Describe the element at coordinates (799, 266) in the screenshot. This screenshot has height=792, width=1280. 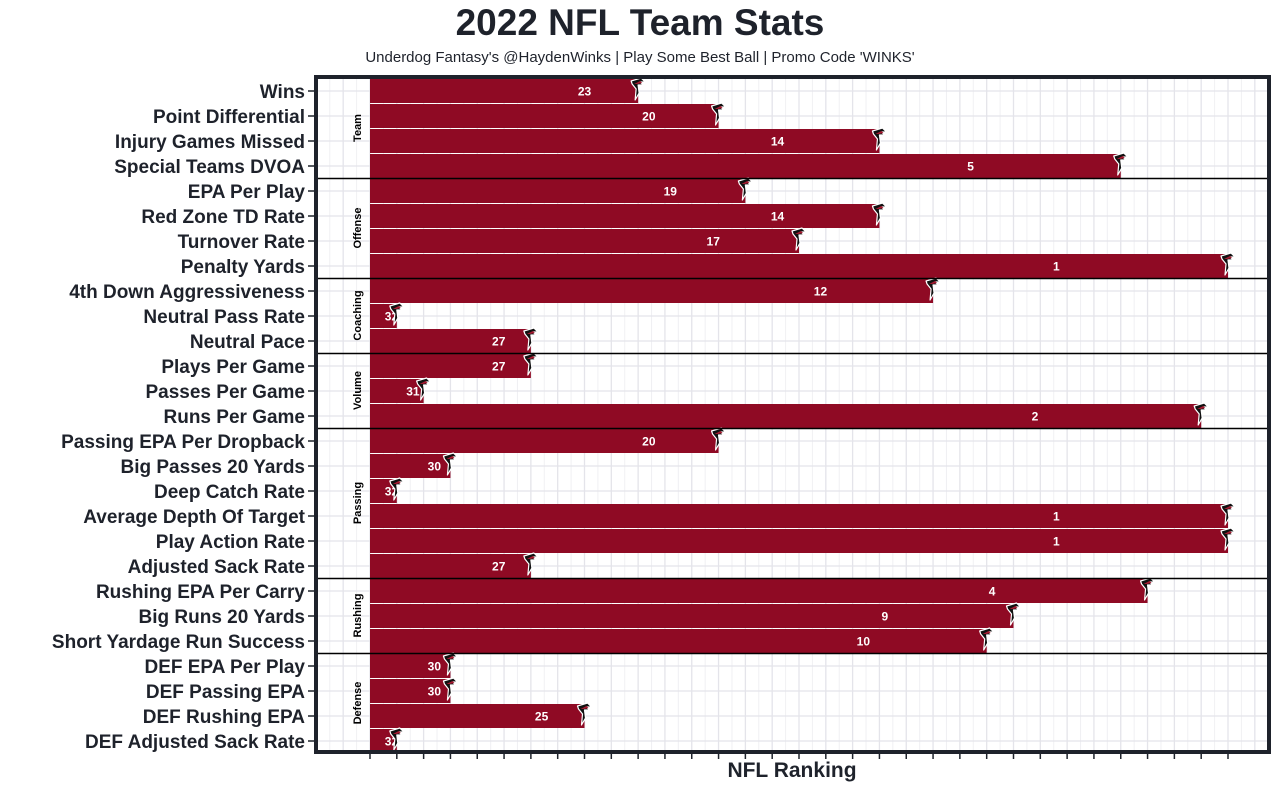
I see `bar-penalty-yards` at that location.